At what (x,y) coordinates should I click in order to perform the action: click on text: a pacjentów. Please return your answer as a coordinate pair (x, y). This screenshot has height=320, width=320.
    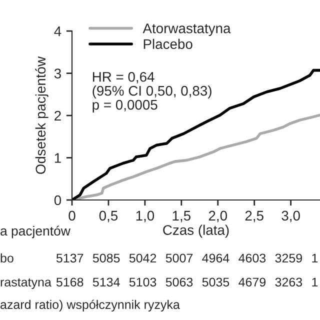
    Looking at the image, I should click on (35, 232).